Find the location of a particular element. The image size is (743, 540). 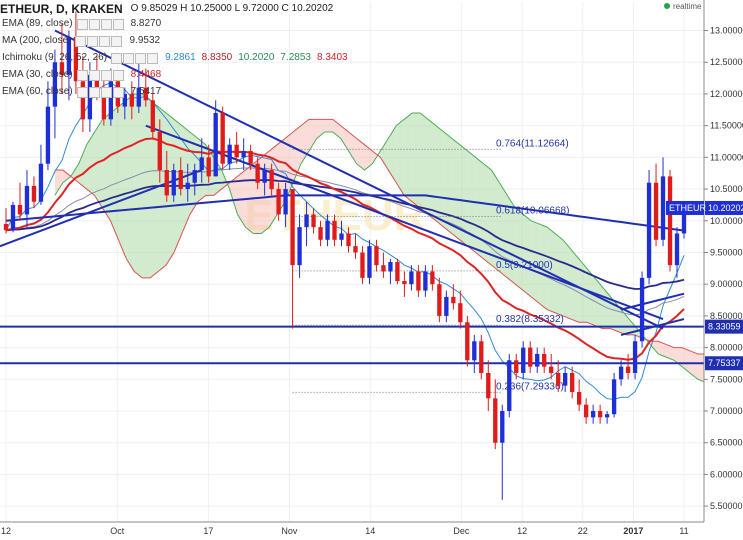

price-tick-label: 8.00000 is located at coordinates (726, 348).